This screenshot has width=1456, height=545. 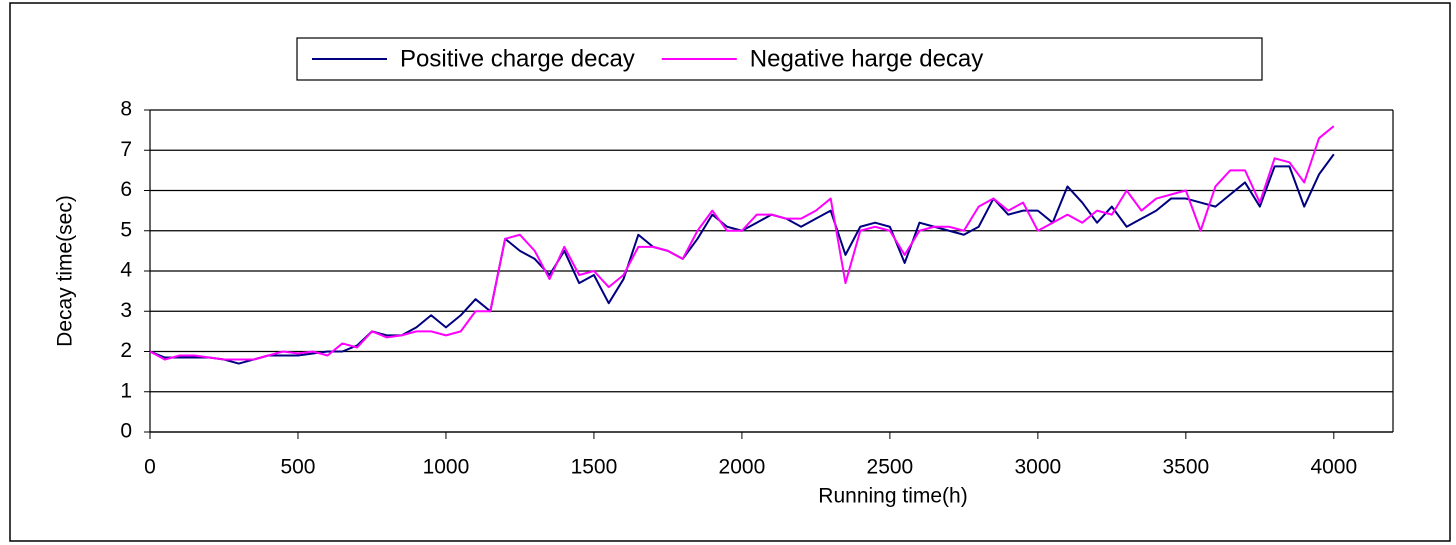 I want to click on y-tick-label: 8, so click(x=126, y=109).